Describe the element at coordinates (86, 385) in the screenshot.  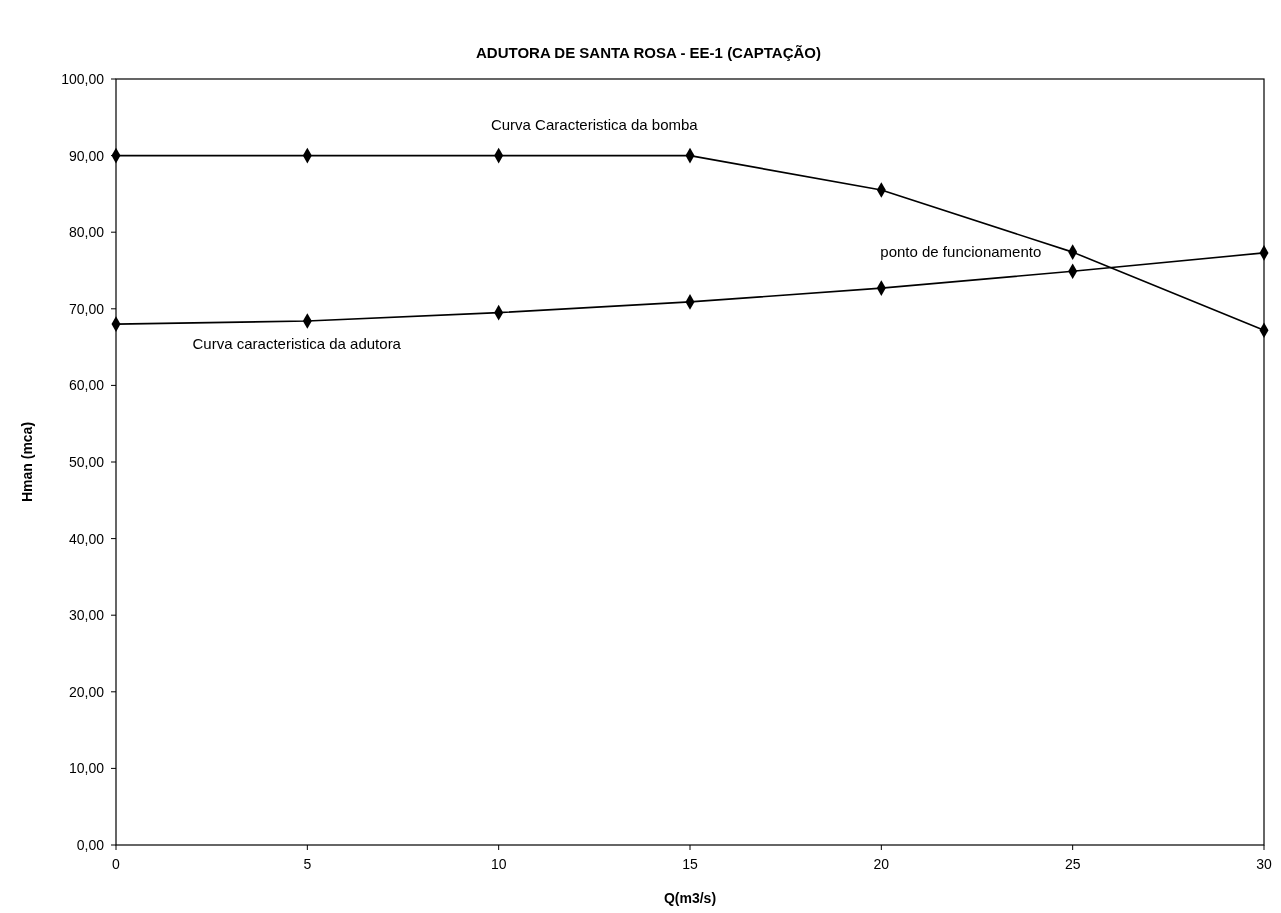
I see `y-tick-label: 60,00` at that location.